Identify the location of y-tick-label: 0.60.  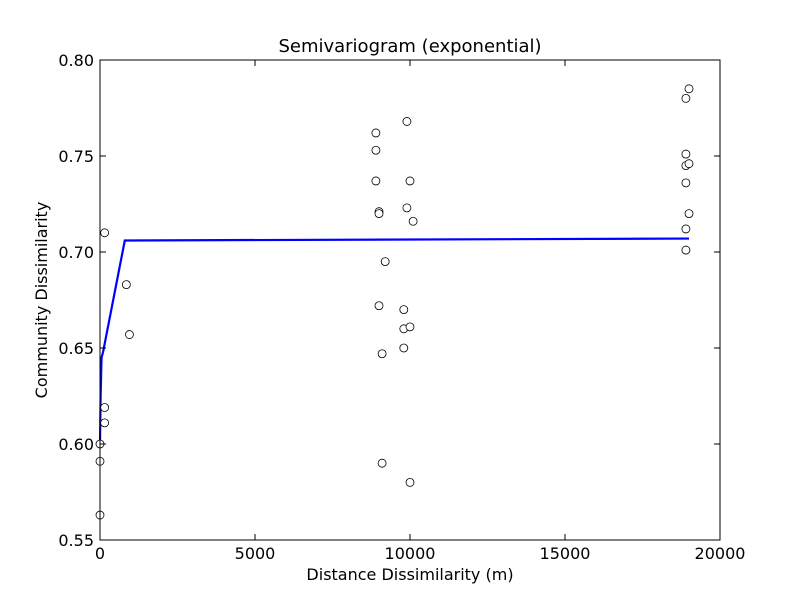
(76, 444).